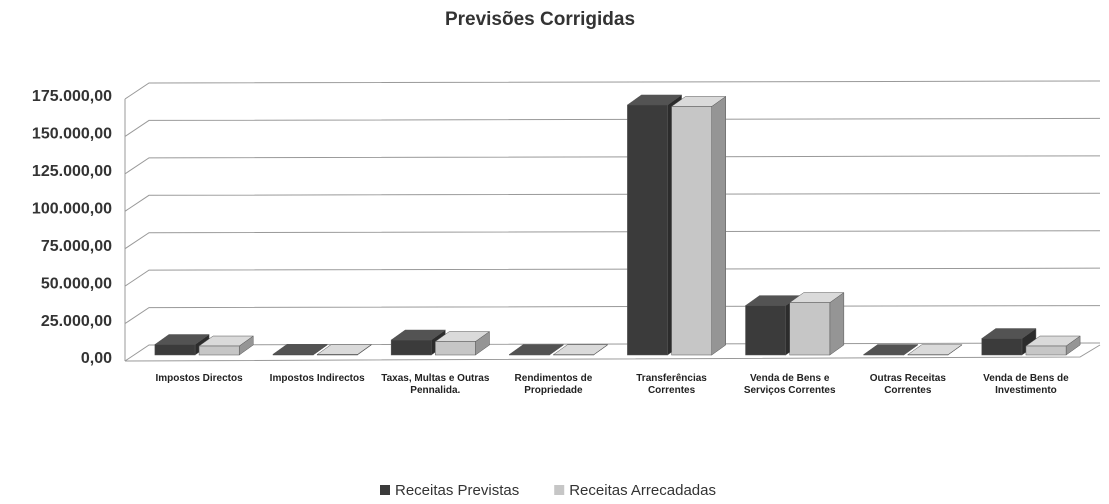 This screenshot has width=1109, height=504. I want to click on x-tick-label: Impostos Indirectos, so click(317, 378).